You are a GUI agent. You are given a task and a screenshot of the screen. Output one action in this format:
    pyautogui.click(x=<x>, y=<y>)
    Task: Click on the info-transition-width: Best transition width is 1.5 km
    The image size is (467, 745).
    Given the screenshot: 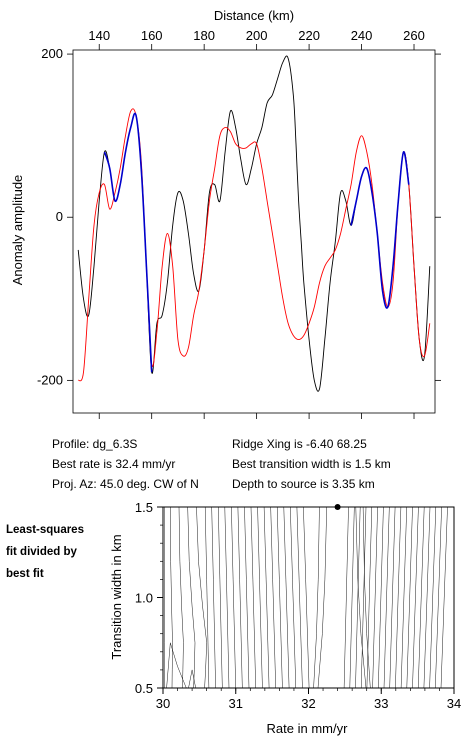 What is the action you would take?
    pyautogui.click(x=311, y=464)
    